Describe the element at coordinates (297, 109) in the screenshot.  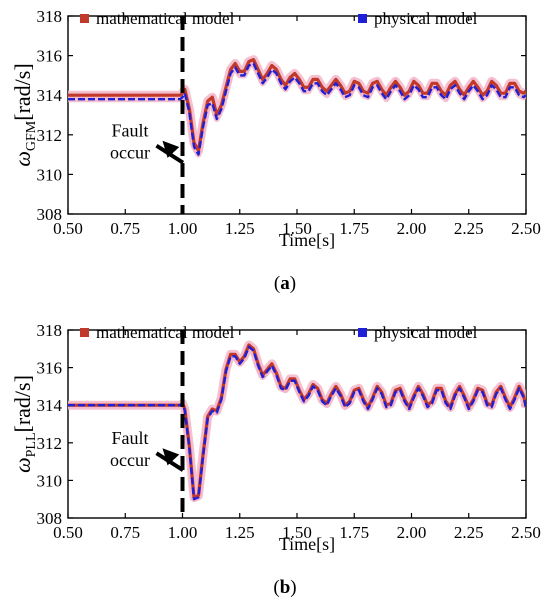
I see `series-line-physical-model` at that location.